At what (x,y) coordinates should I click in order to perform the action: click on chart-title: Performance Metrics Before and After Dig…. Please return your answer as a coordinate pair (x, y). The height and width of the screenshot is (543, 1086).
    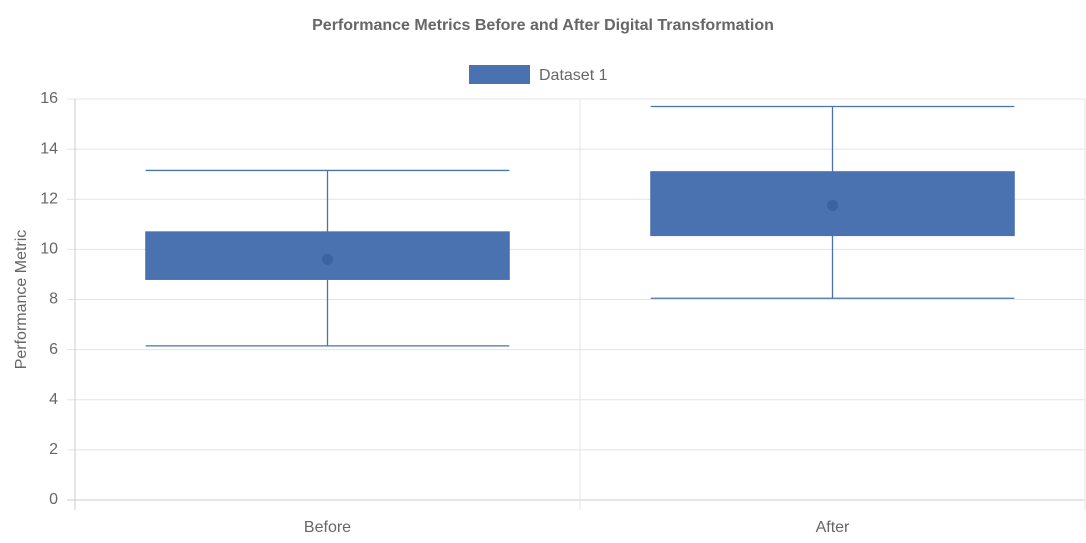
    Looking at the image, I should click on (543, 25).